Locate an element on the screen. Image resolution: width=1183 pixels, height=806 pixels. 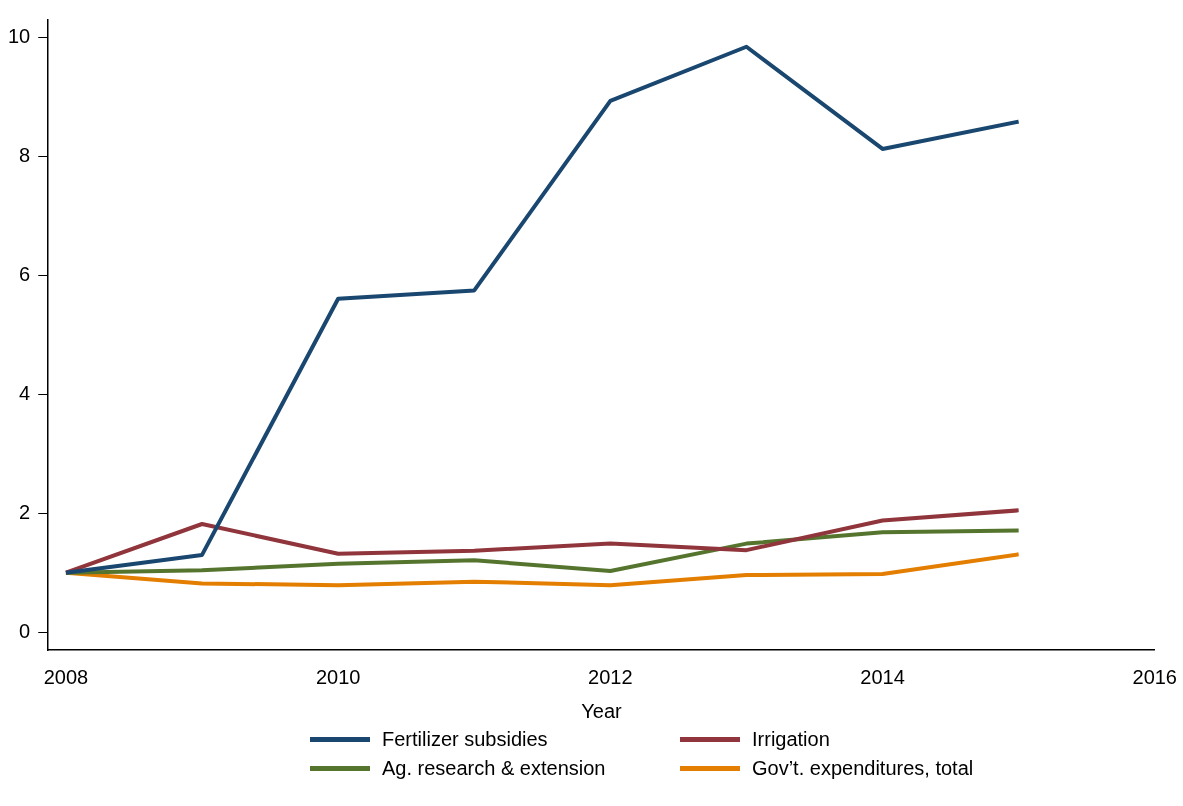
legend-label: Fertilizer subsidies is located at coordinates (465, 739).